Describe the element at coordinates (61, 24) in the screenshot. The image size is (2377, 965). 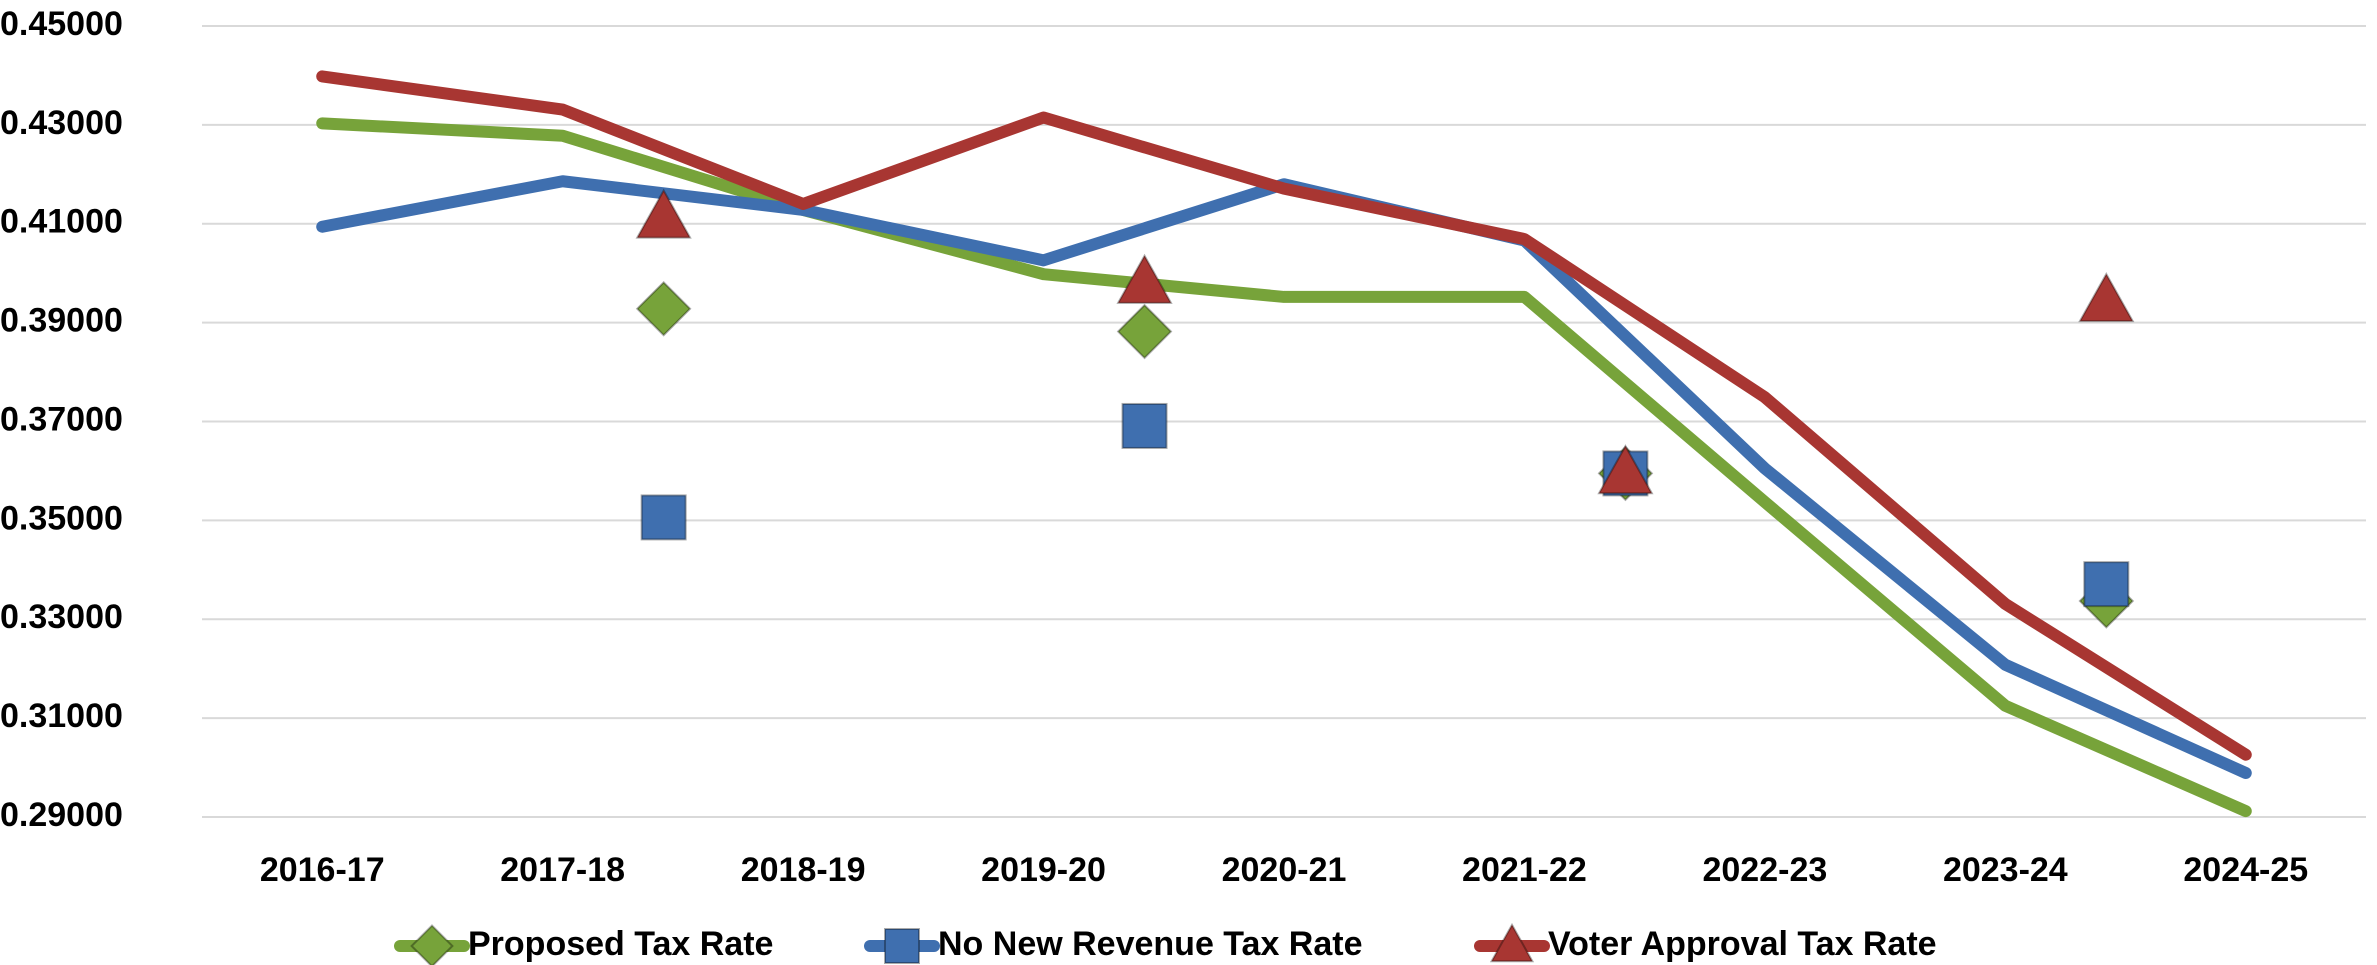
I see `y-tick-label: 0.45000` at that location.